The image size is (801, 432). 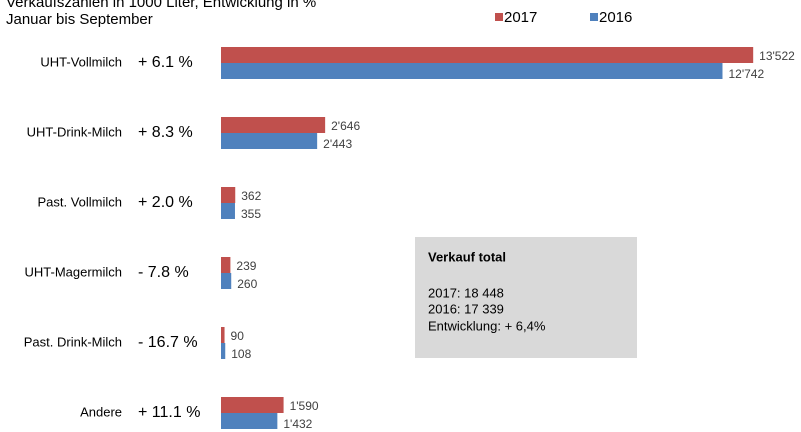 I want to click on box-line: 2017: 18 448, so click(x=466, y=292).